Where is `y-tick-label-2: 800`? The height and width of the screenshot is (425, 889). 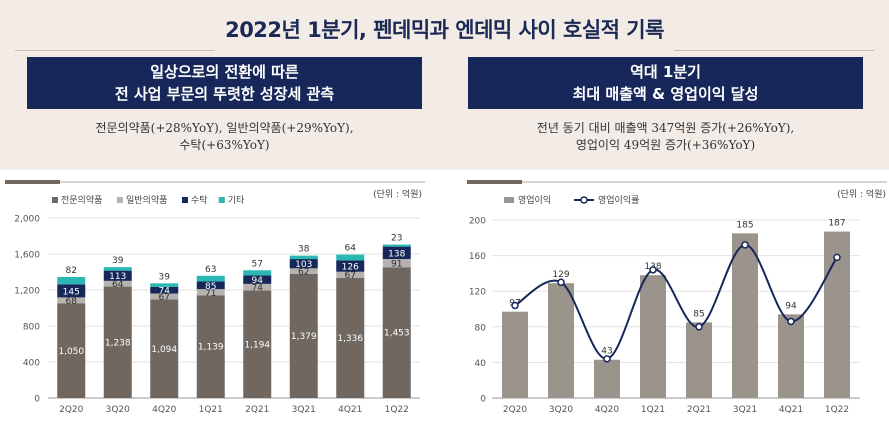 y-tick-label-2: 800 is located at coordinates (31, 328).